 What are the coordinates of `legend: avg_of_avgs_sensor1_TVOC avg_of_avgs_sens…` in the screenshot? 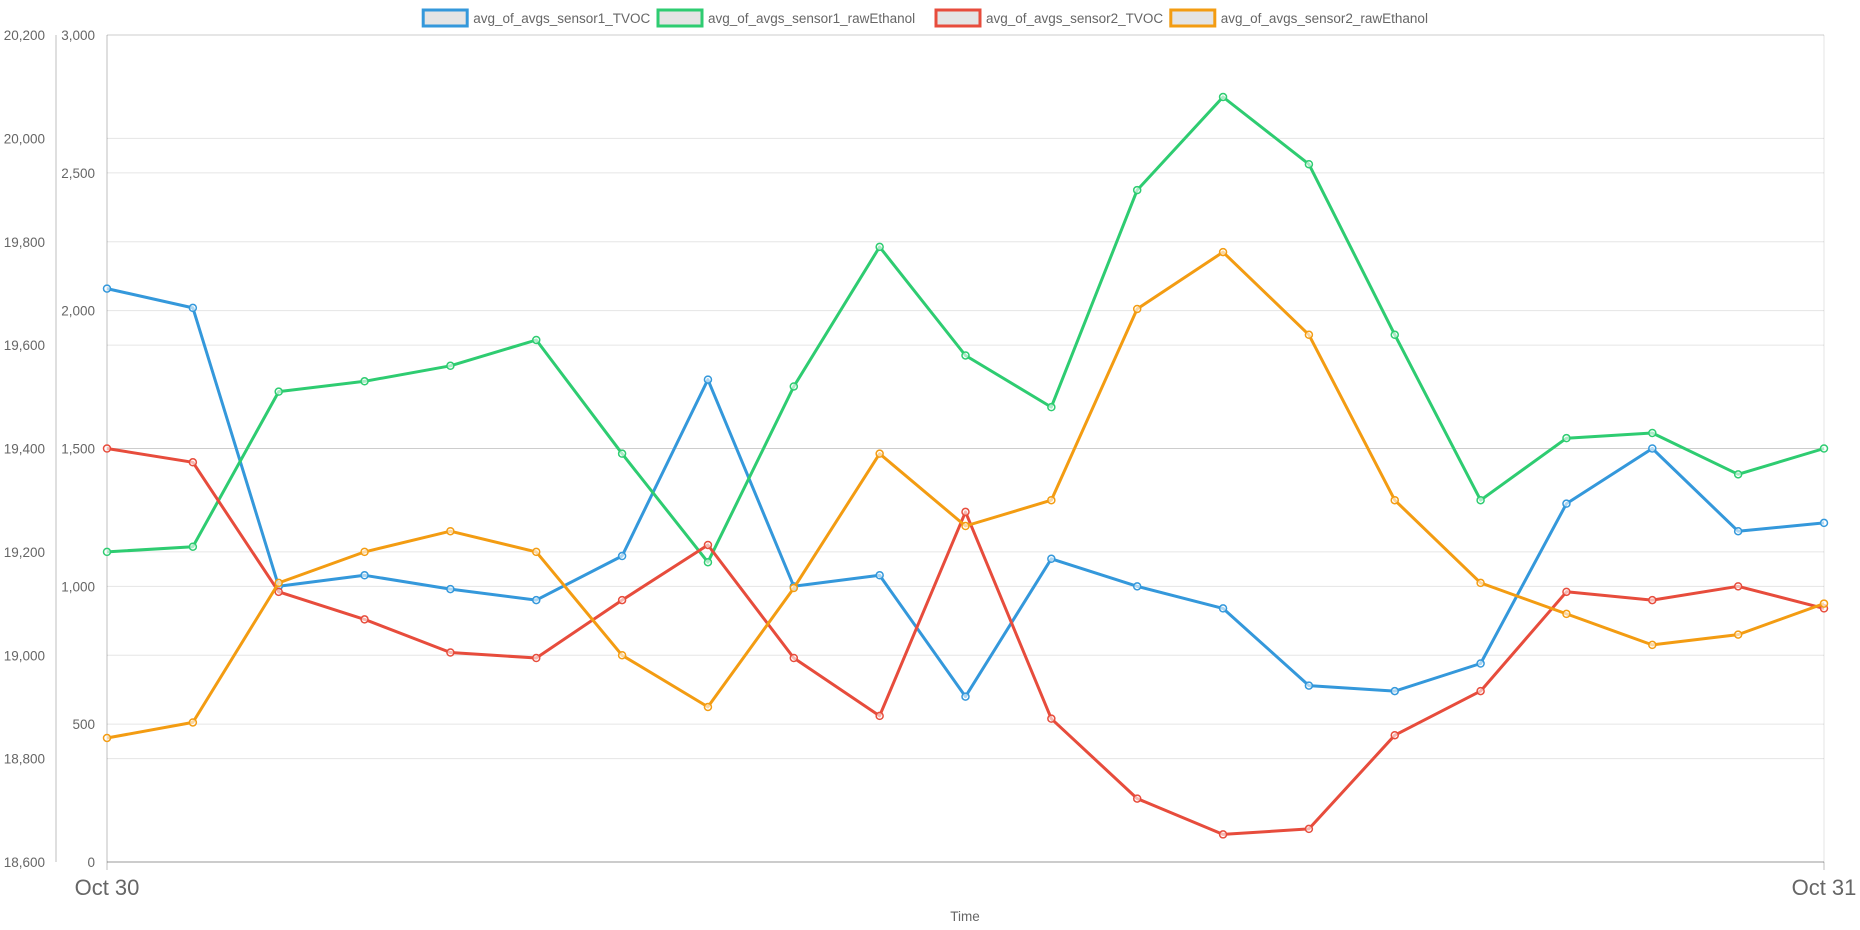 It's located at (924, 18).